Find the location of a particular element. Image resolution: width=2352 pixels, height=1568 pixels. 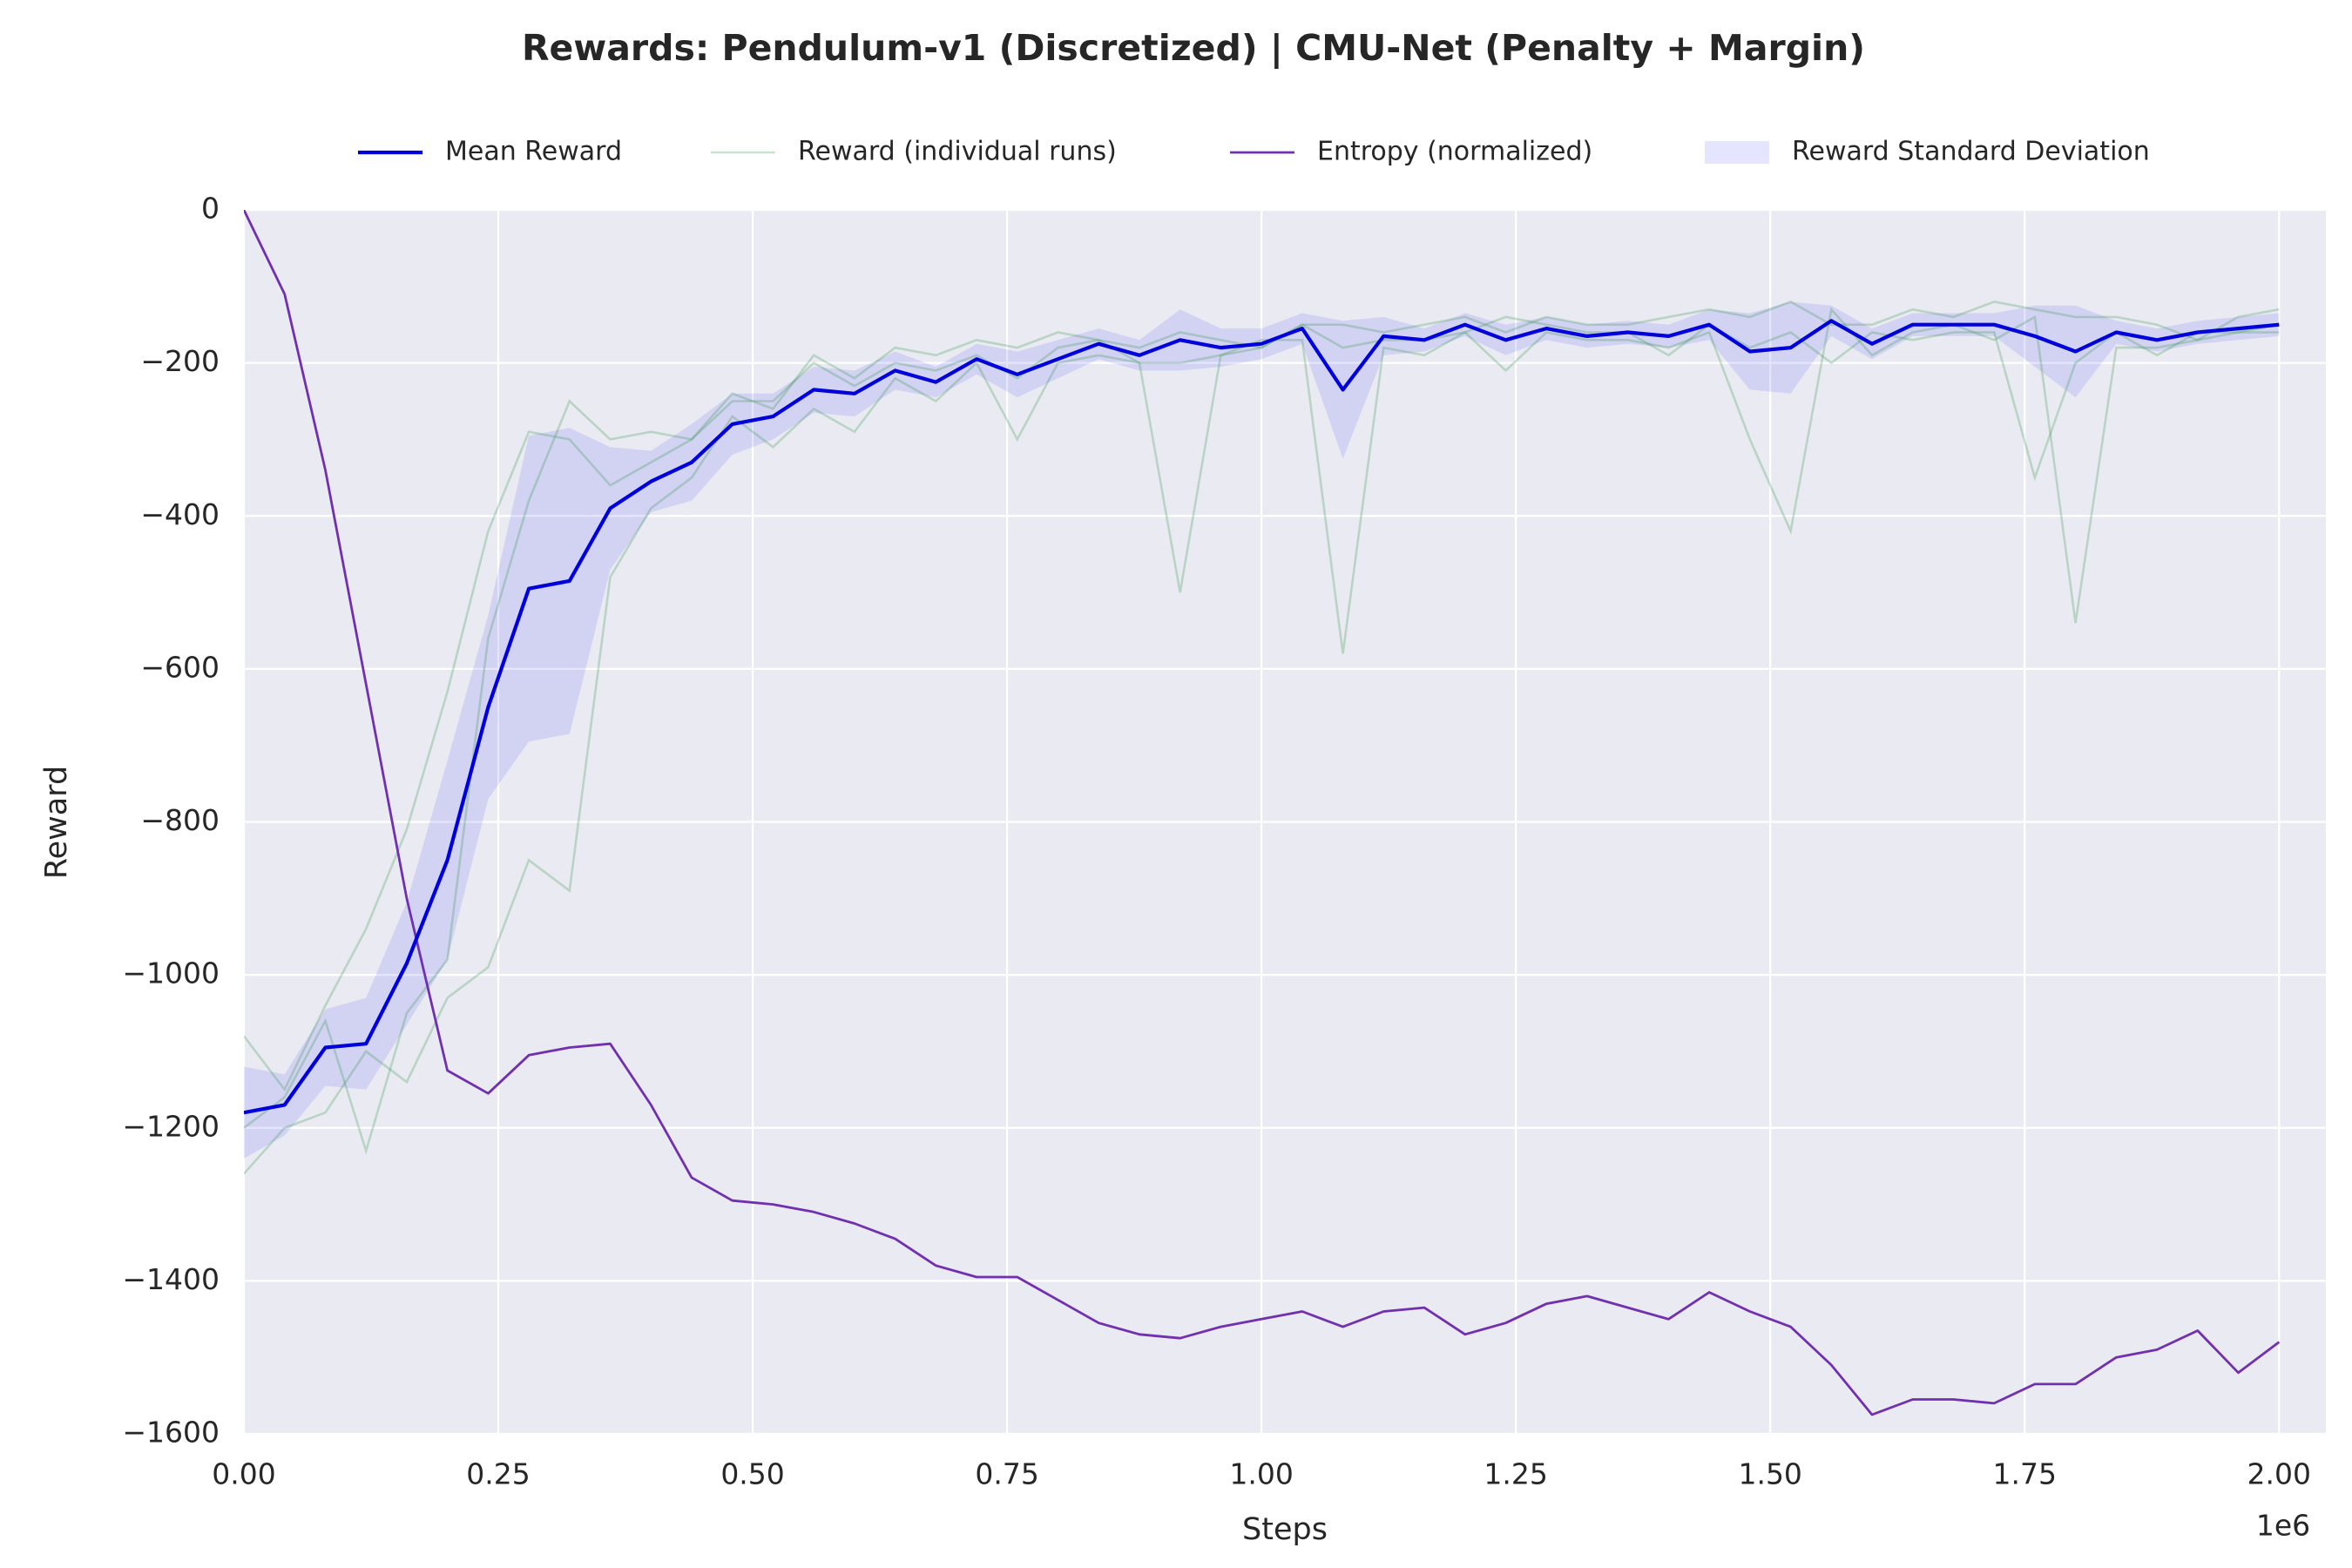

legend-label: Reward Standard Deviation is located at coordinates (1971, 152).